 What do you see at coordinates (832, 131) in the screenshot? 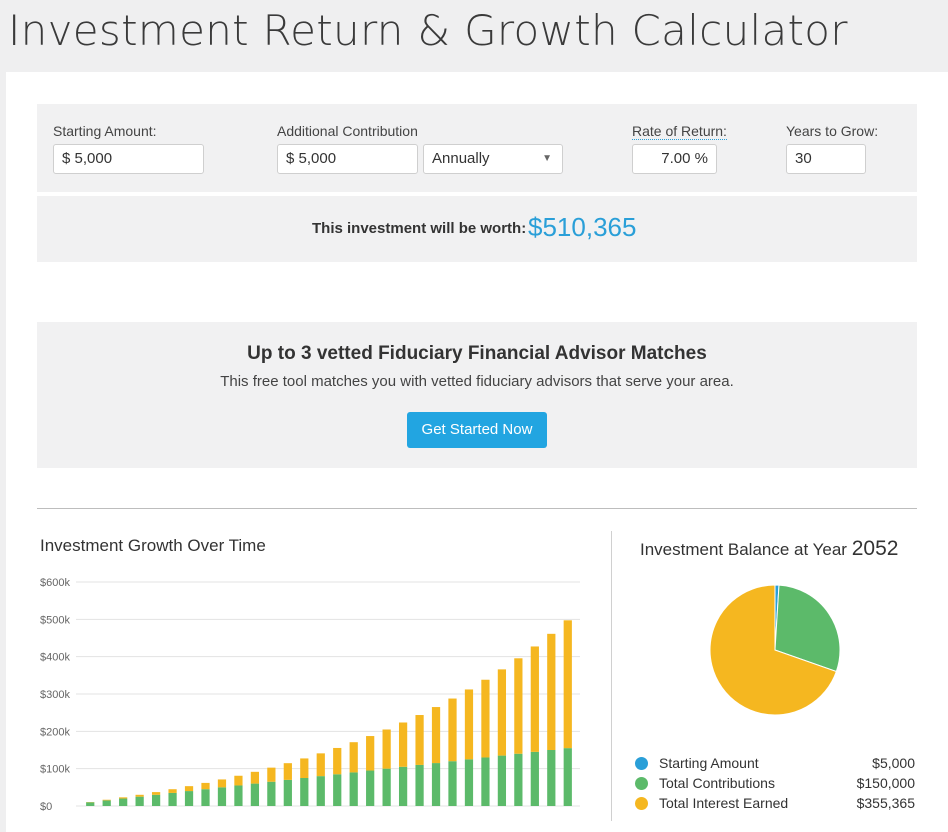
I see `years-to-grow-label: Years to Grow:` at bounding box center [832, 131].